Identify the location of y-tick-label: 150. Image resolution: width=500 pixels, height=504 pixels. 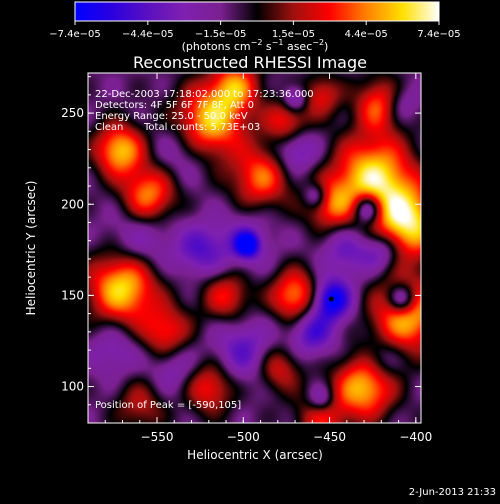
(72, 295).